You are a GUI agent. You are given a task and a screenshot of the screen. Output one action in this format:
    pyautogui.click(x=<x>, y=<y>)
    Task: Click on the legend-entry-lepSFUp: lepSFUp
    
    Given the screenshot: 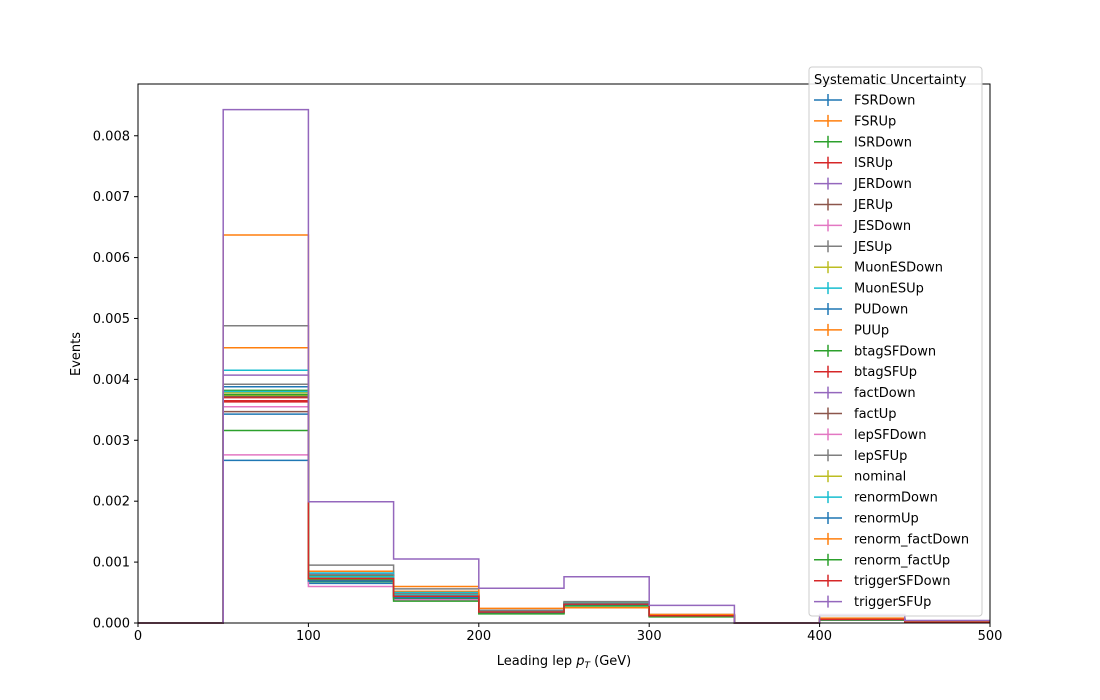 What is the action you would take?
    pyautogui.click(x=860, y=456)
    